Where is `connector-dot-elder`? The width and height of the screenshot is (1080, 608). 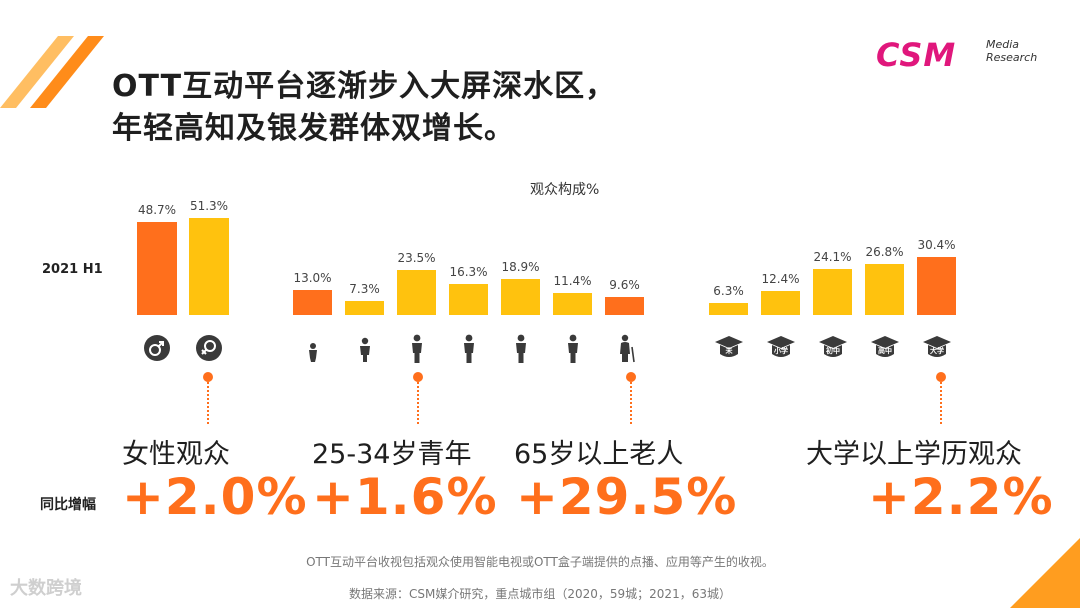 connector-dot-elder is located at coordinates (631, 377).